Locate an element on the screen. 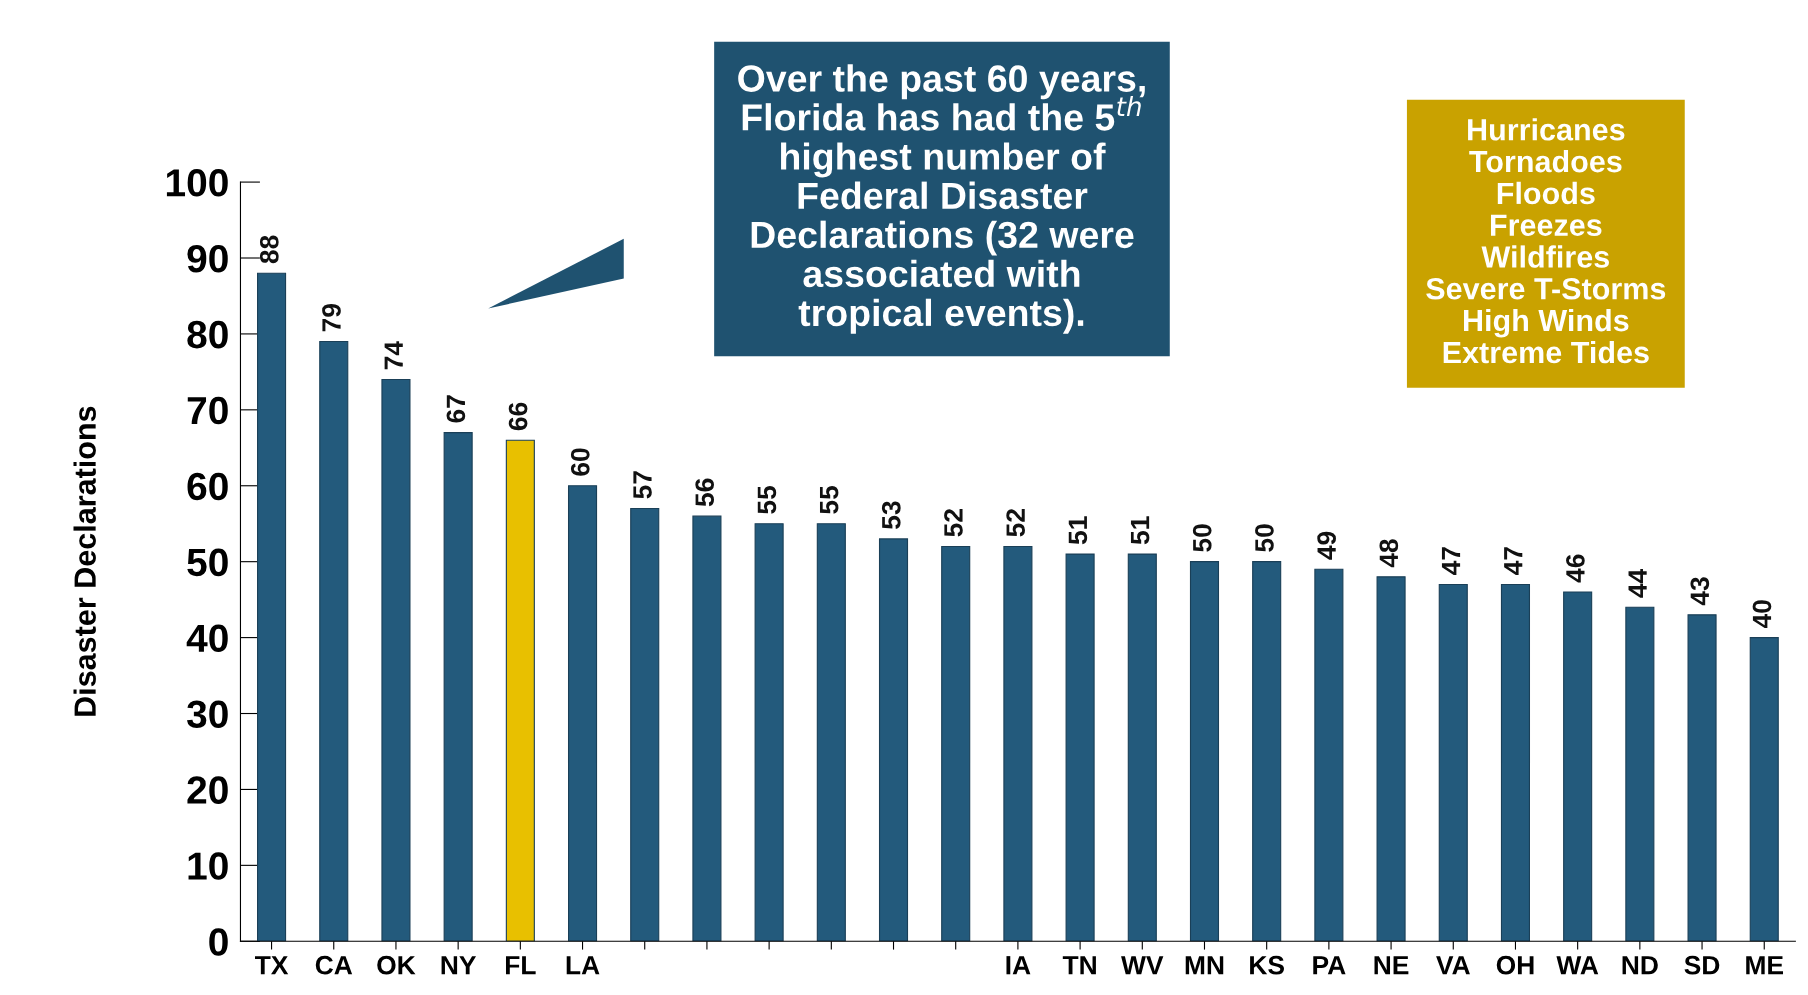  y-tick-label: 50 is located at coordinates (207, 562).